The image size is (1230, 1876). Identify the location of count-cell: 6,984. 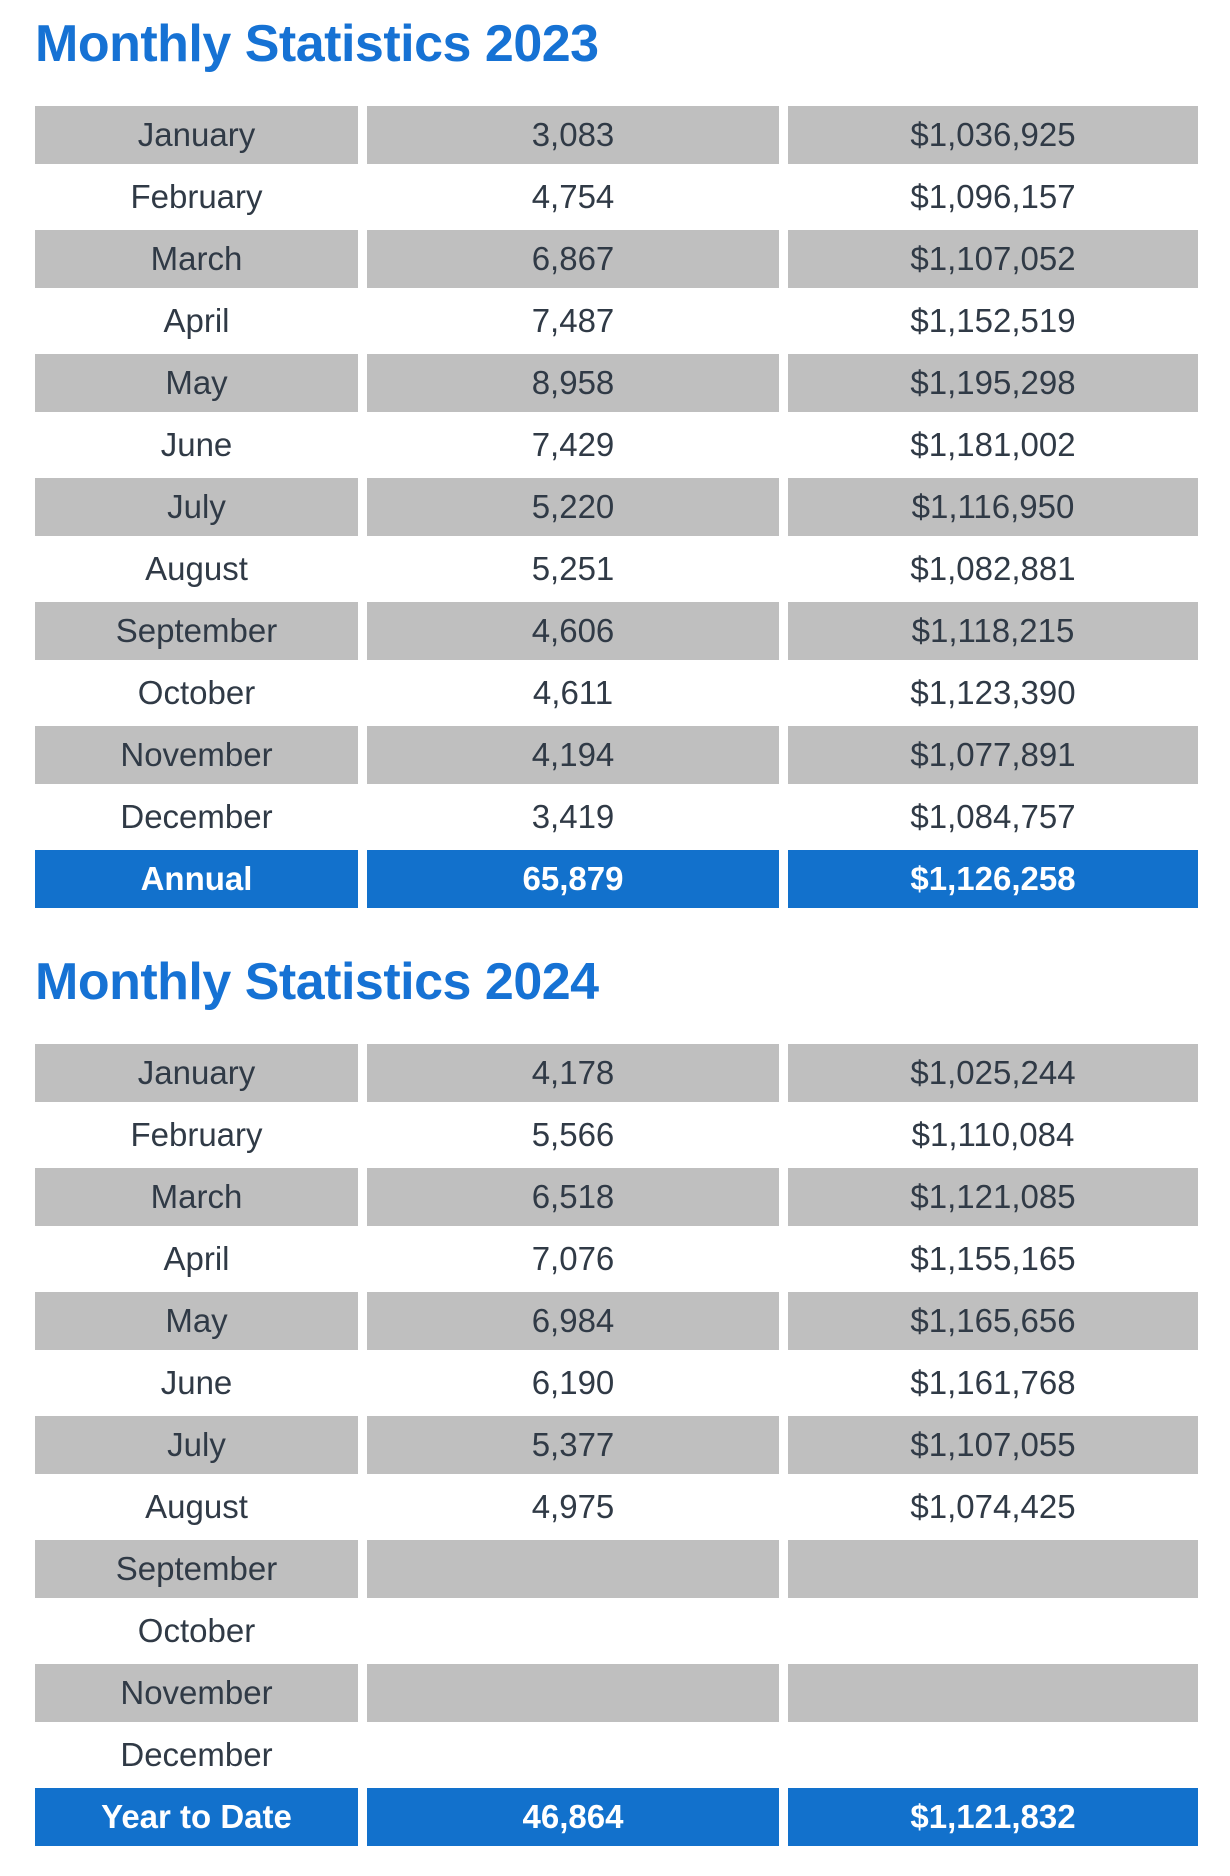
(573, 1321).